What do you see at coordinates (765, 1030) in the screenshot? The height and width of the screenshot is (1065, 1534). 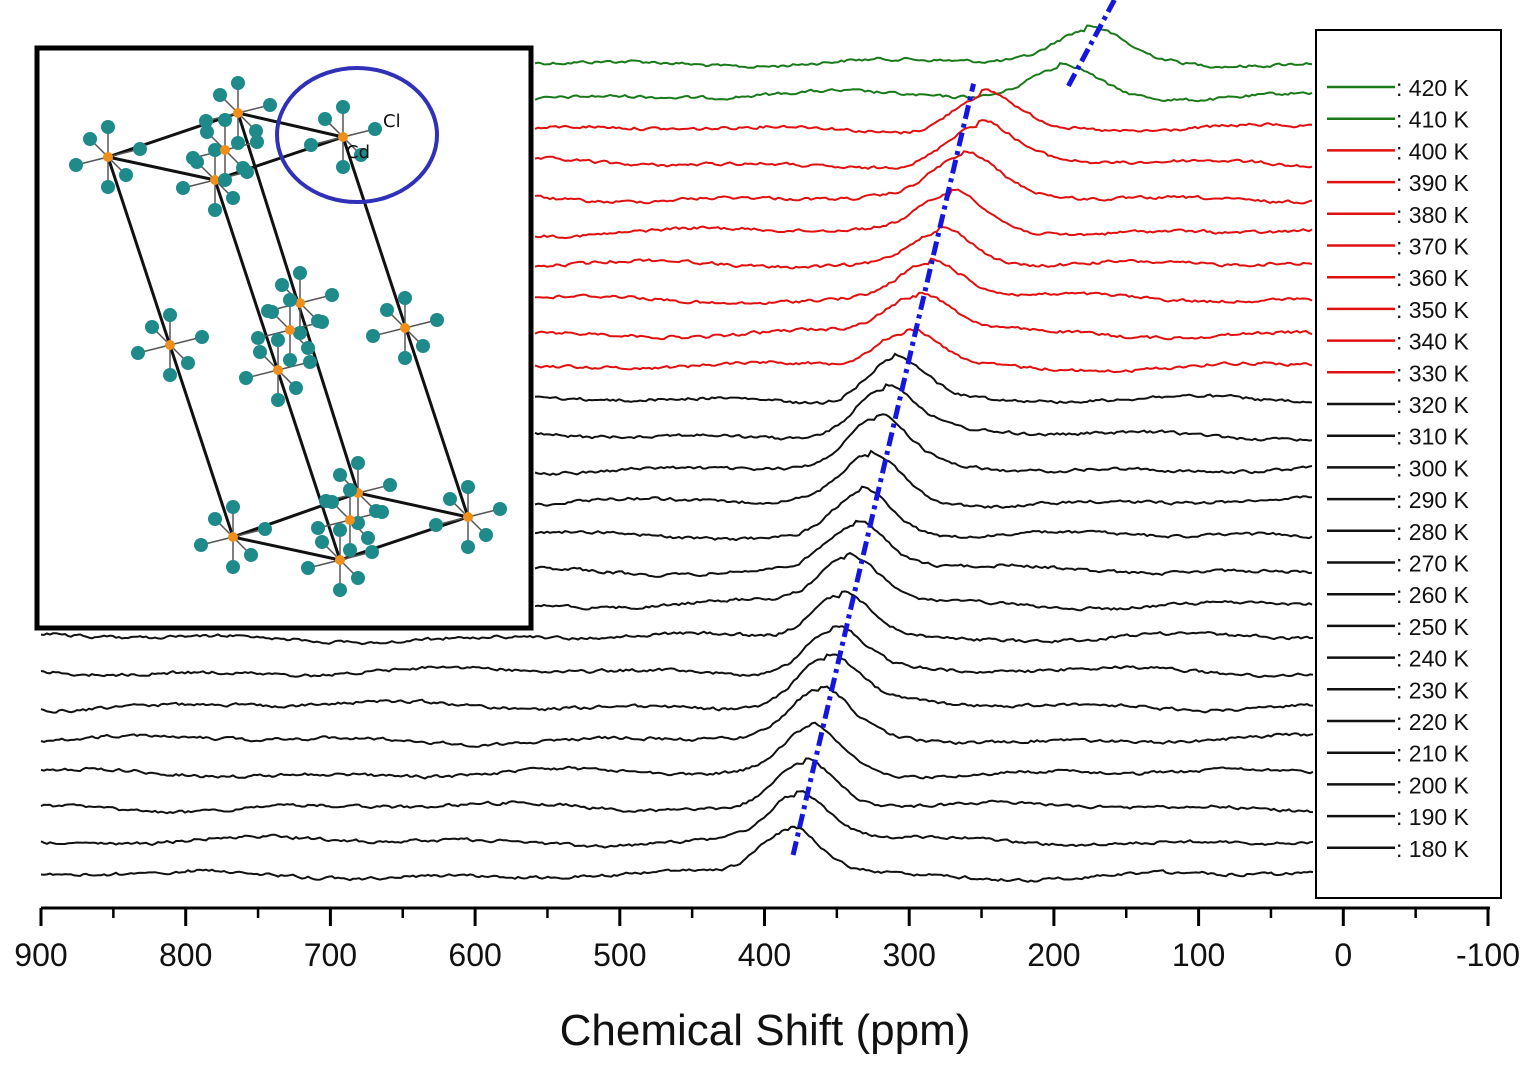 I see `x-axis-label: Chemical Shift (ppm)` at bounding box center [765, 1030].